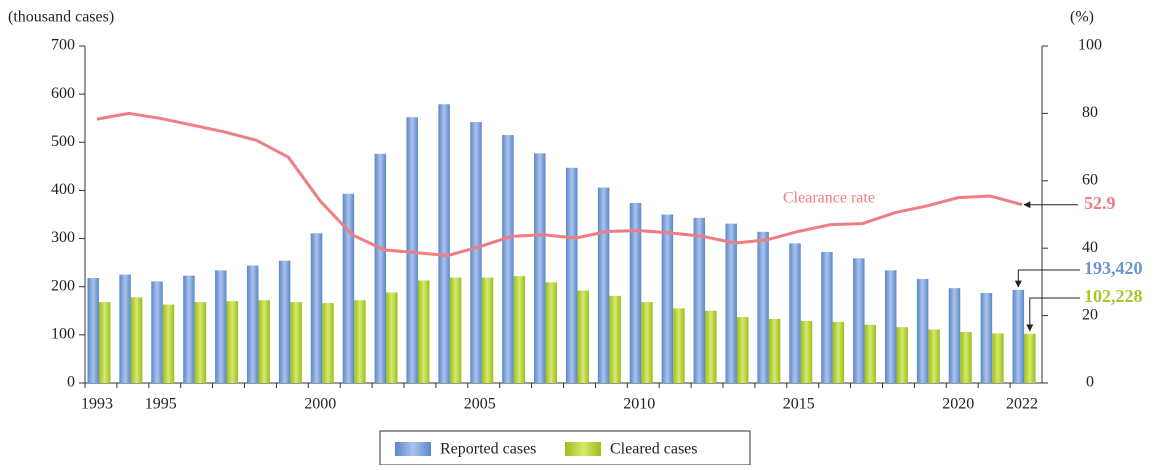  I want to click on y2-tick-label: 80, so click(1090, 112).